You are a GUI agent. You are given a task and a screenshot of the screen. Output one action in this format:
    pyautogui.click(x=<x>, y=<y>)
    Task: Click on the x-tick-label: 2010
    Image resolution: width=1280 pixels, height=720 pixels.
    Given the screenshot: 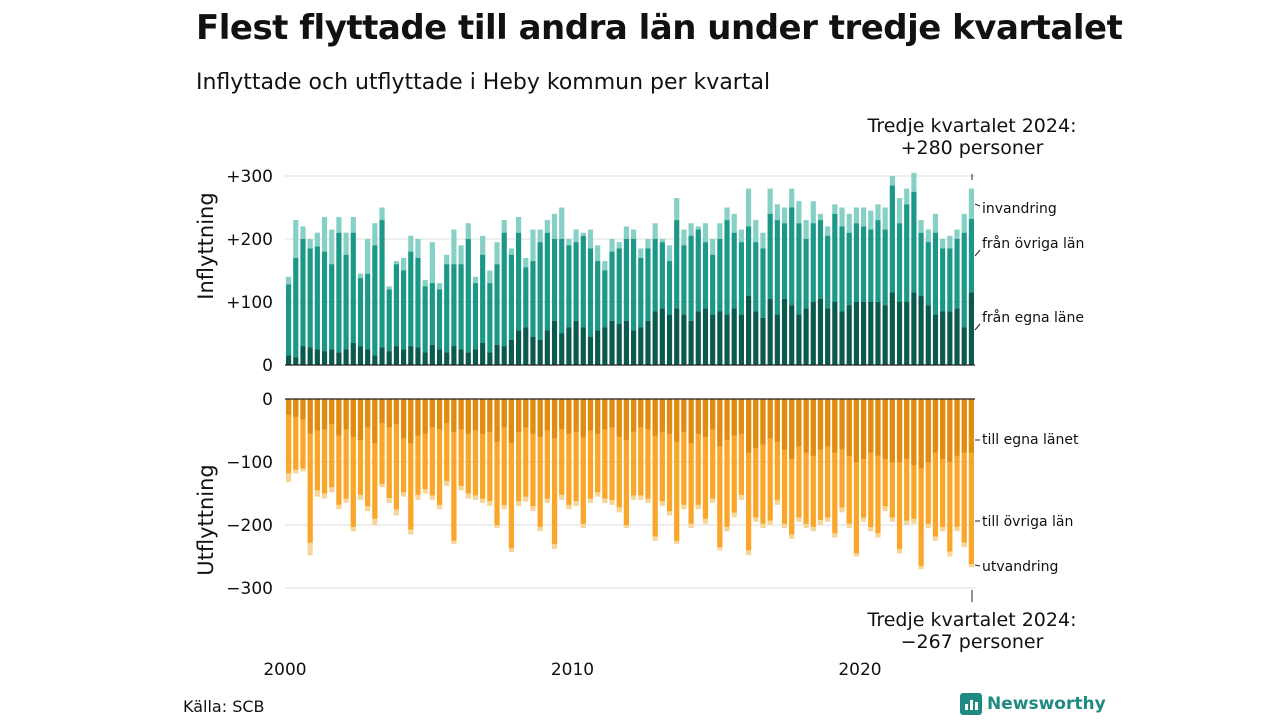 What is the action you would take?
    pyautogui.click(x=572, y=670)
    